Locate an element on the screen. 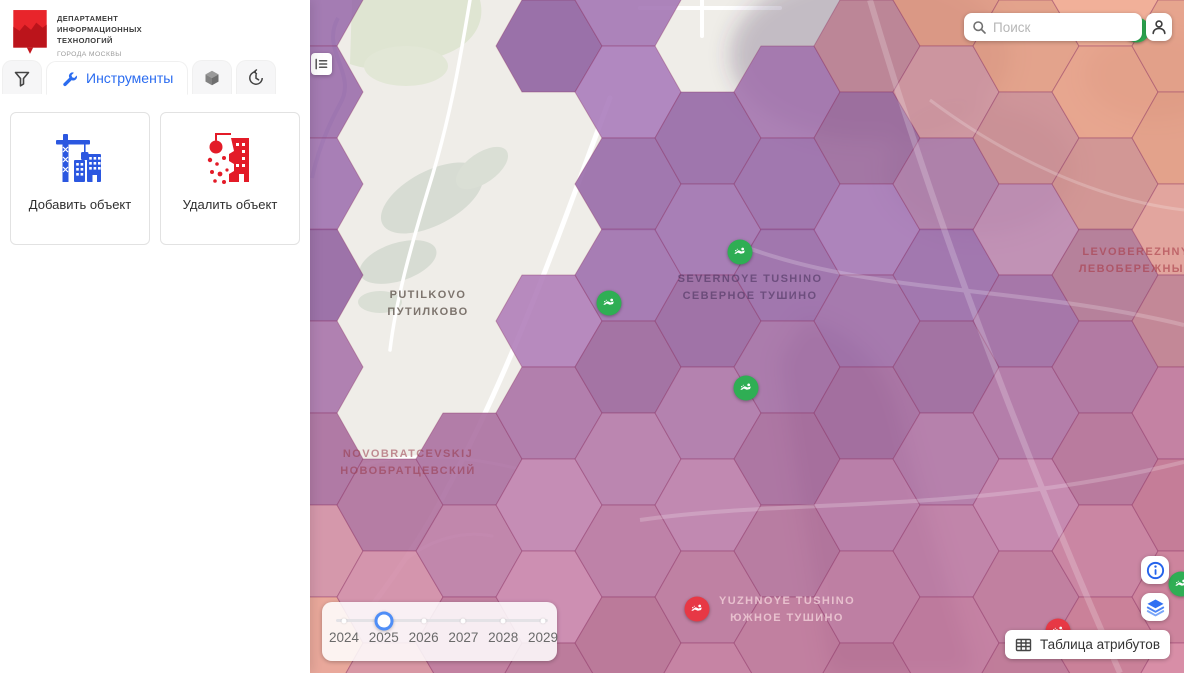 This screenshot has width=1184, height=673. history-clock-icon is located at coordinates (256, 76).